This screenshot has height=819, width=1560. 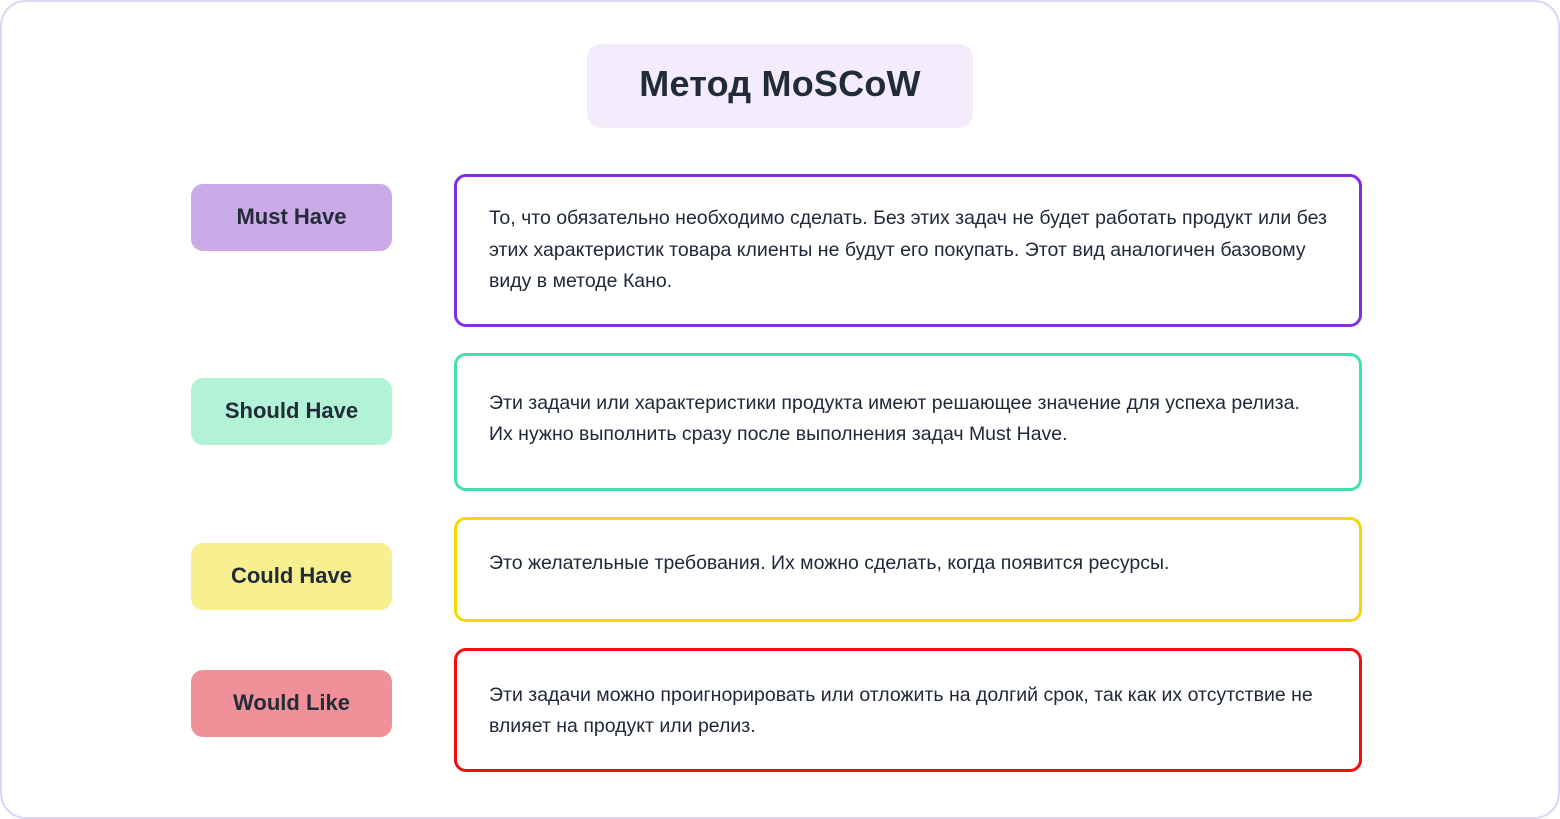 I want to click on title-container: Метод MoSCoW, so click(x=780, y=86).